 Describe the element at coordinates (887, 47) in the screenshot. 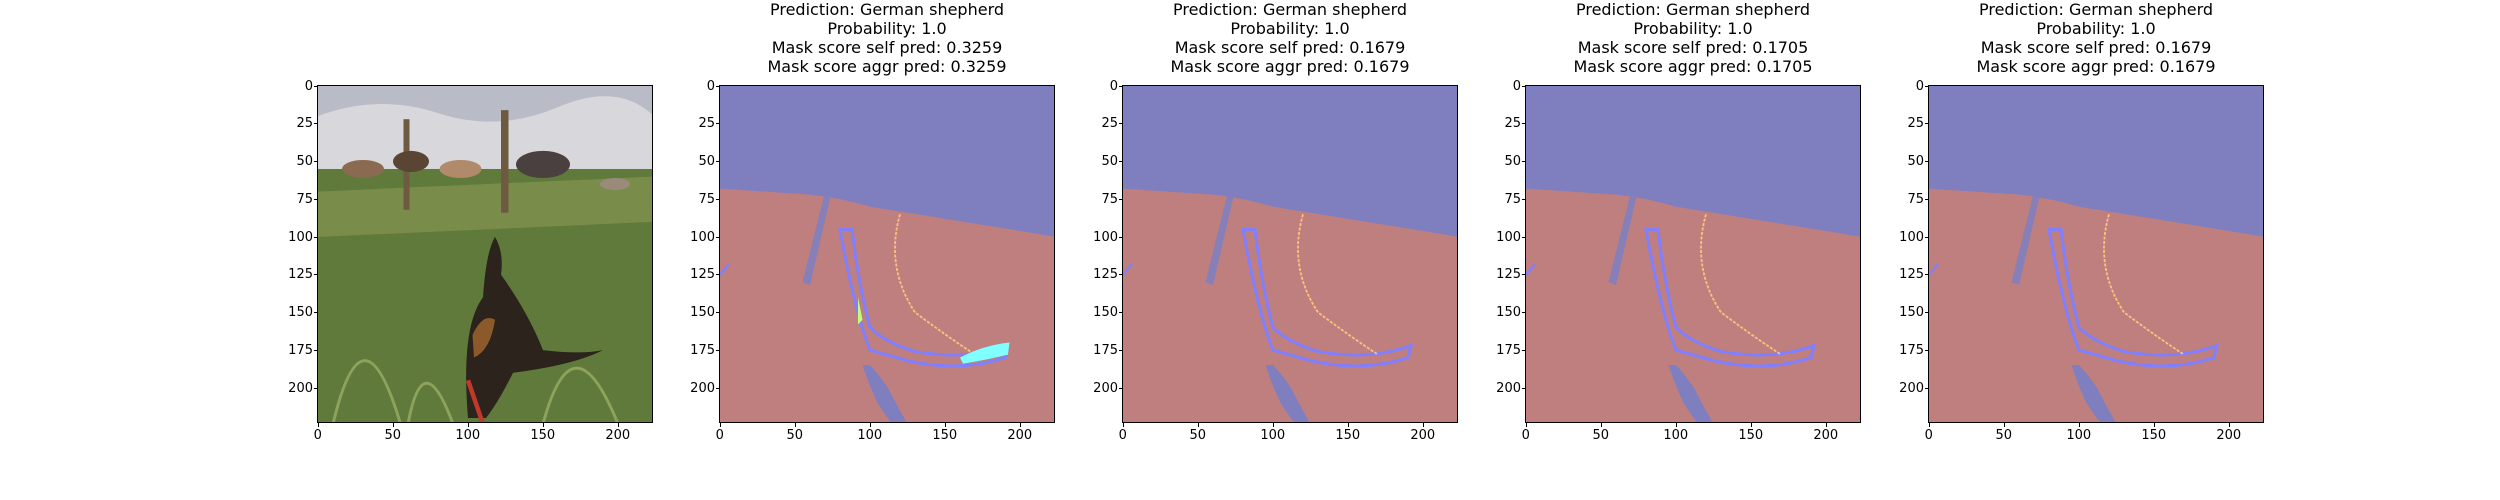

I see `panel-title-line: Mask score self pred: 0.3259` at that location.